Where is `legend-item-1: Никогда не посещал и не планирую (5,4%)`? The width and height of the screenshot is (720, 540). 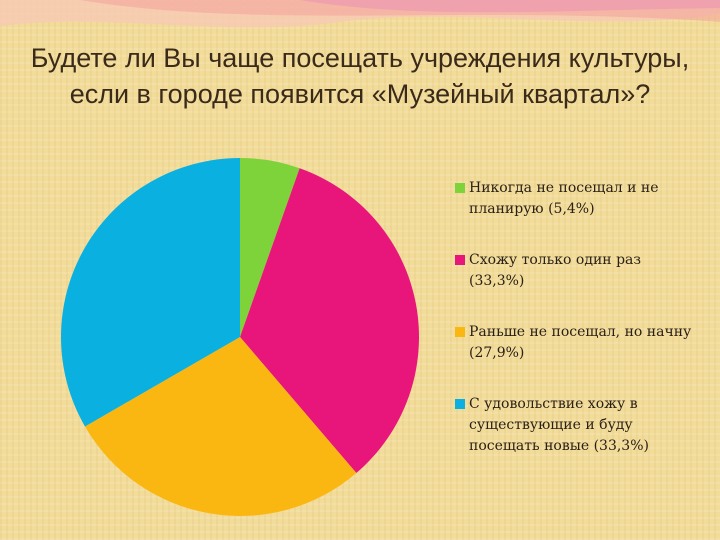 legend-item-1: Никогда не посещал и не планирую (5,4%) is located at coordinates (575, 199).